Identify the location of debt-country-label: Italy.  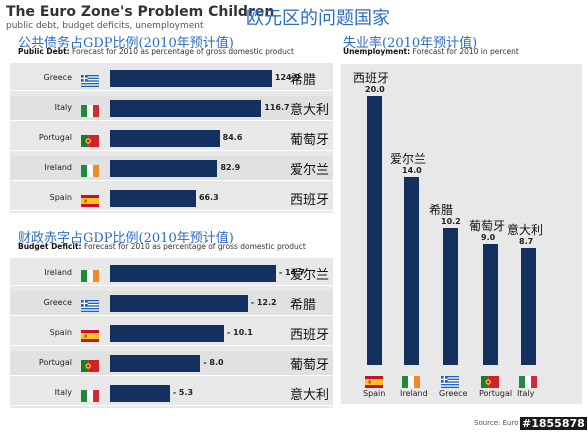
(63, 107).